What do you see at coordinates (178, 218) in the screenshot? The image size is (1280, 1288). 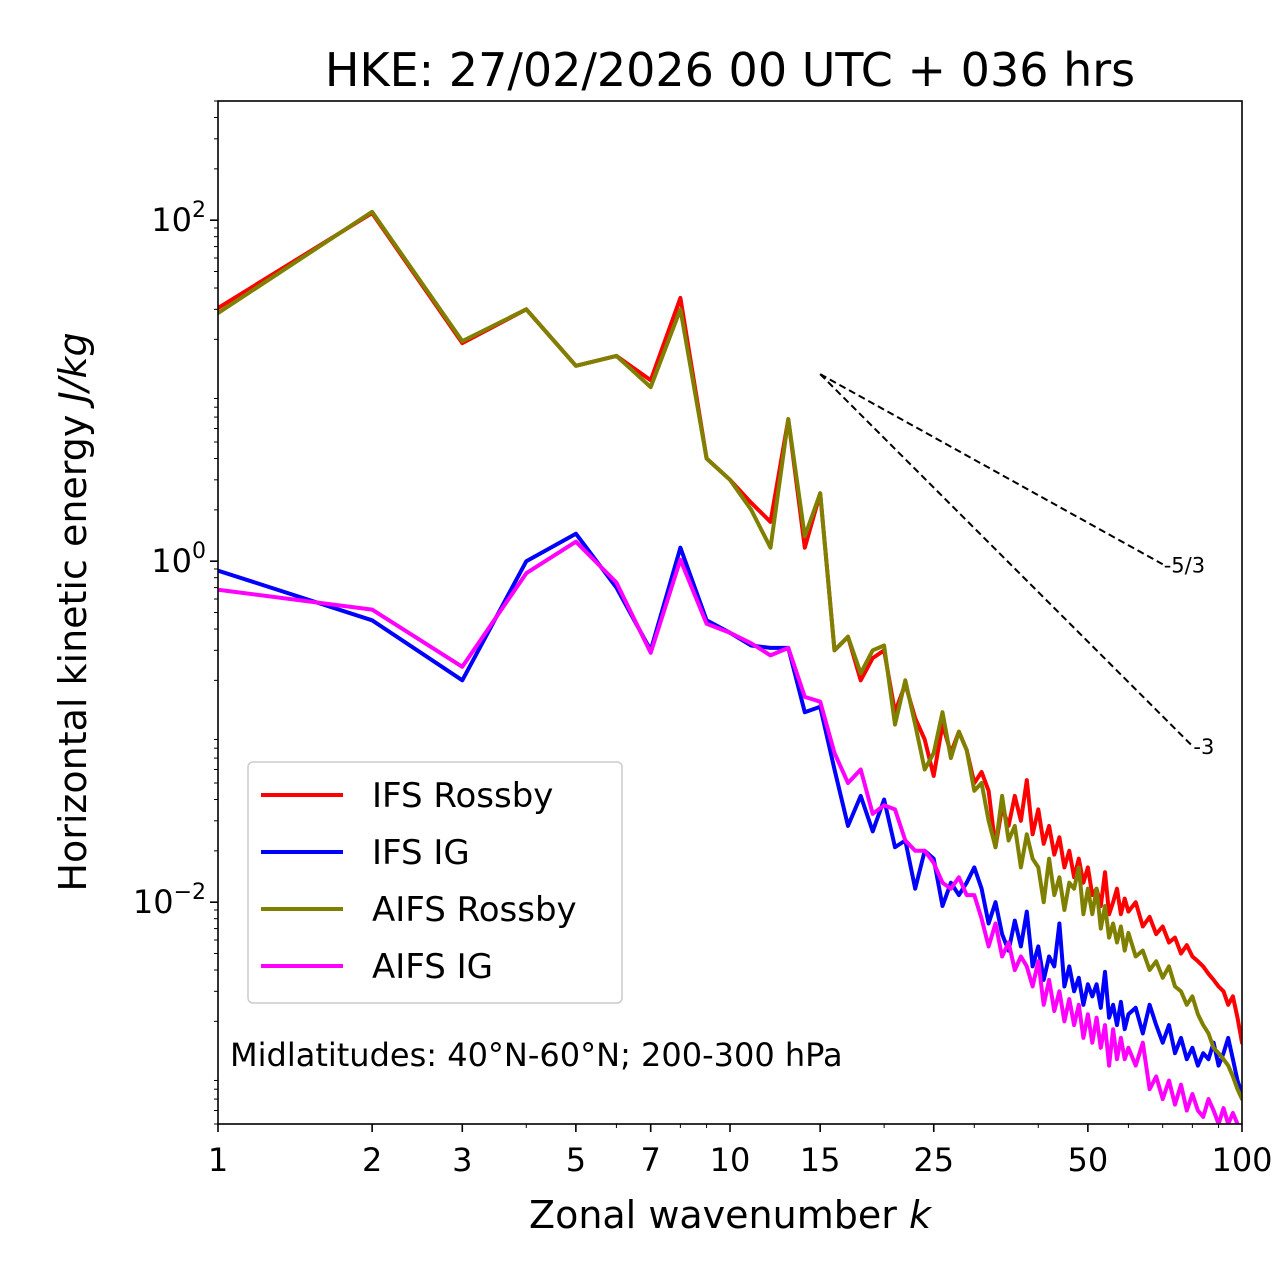 I see `y-tick-label: 10²` at bounding box center [178, 218].